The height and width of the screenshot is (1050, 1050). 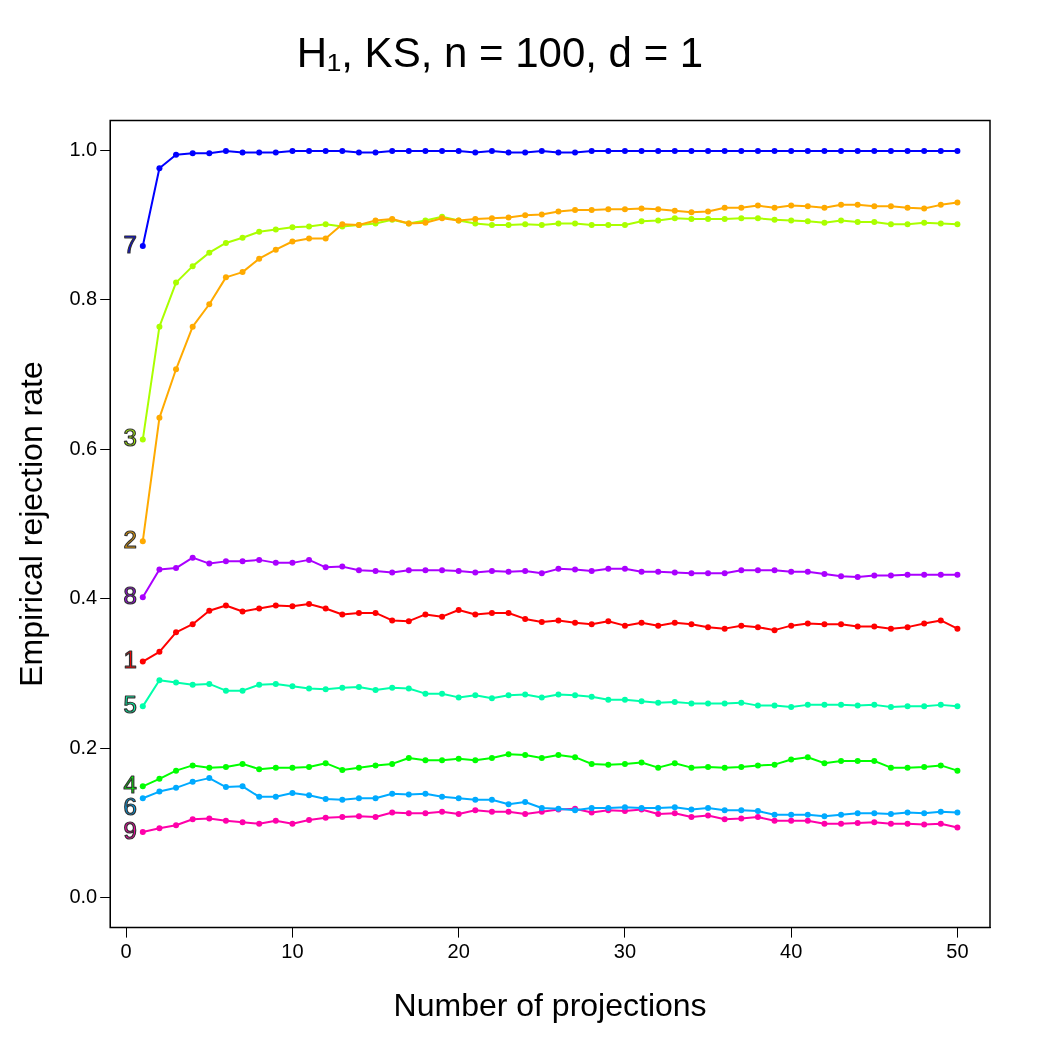 What do you see at coordinates (625, 951) in the screenshot?
I see `x-tick-label: 30` at bounding box center [625, 951].